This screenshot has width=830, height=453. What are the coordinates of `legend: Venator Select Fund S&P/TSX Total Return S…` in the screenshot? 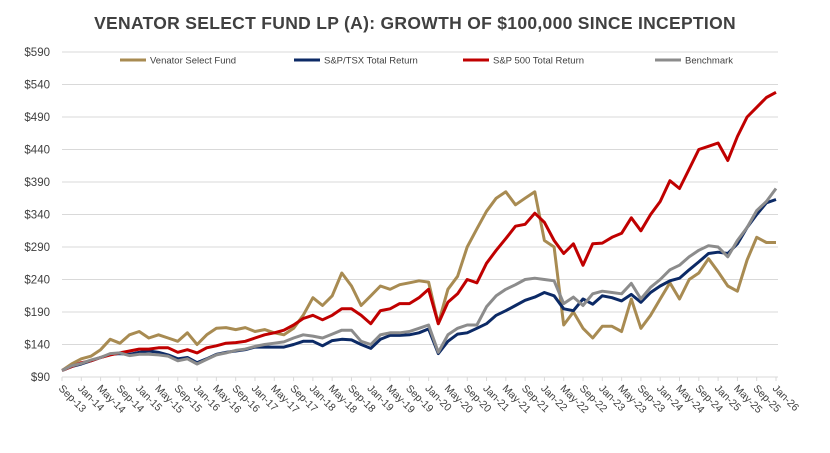 It's located at (426, 61).